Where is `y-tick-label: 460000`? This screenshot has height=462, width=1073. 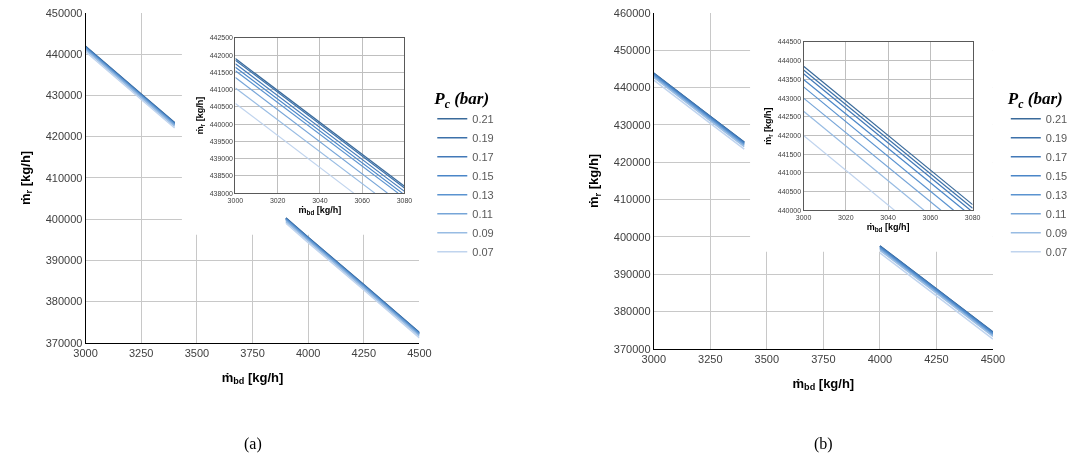
y-tick-label: 460000 is located at coordinates (632, 12).